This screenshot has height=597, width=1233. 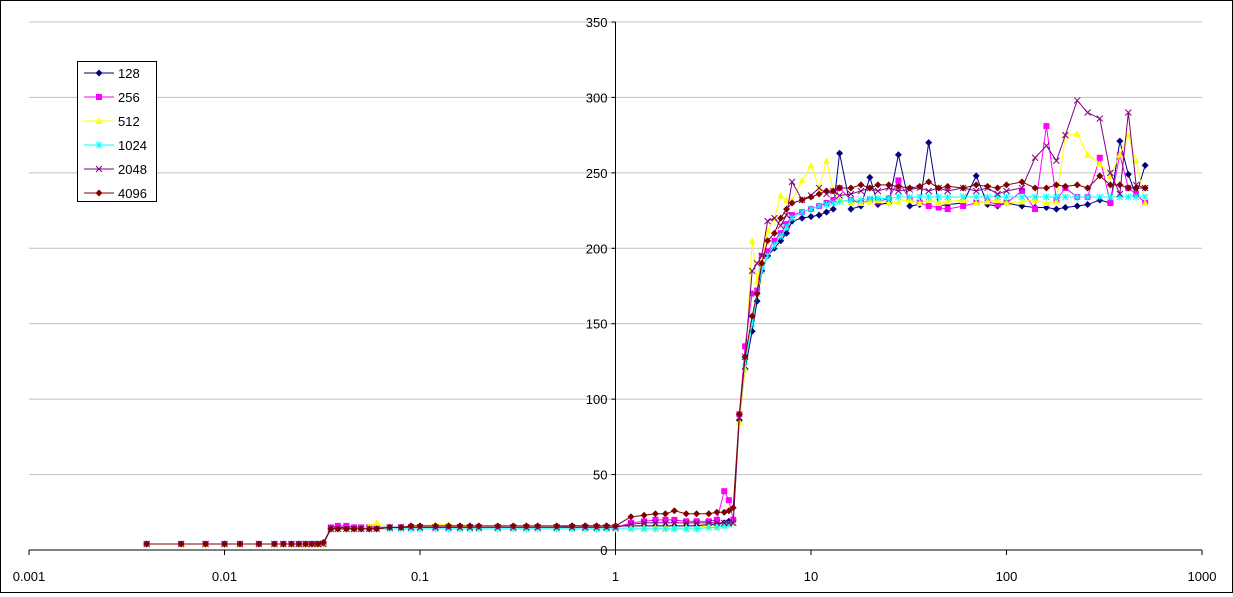 I want to click on legend-label: 2048, so click(x=132, y=169).